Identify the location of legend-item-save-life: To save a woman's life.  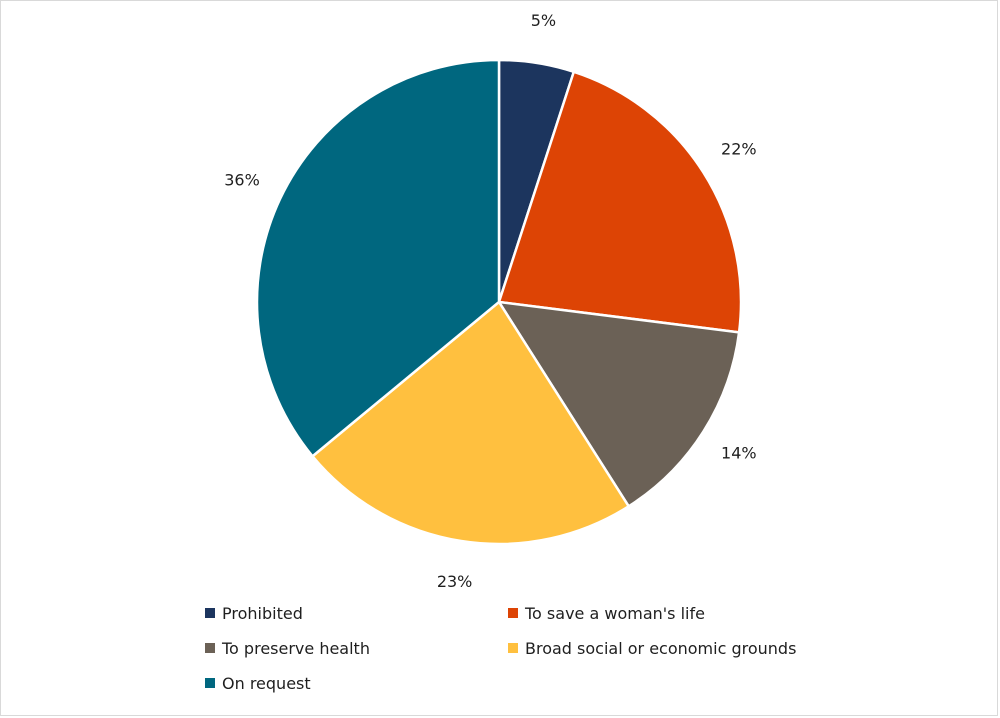
(673, 613).